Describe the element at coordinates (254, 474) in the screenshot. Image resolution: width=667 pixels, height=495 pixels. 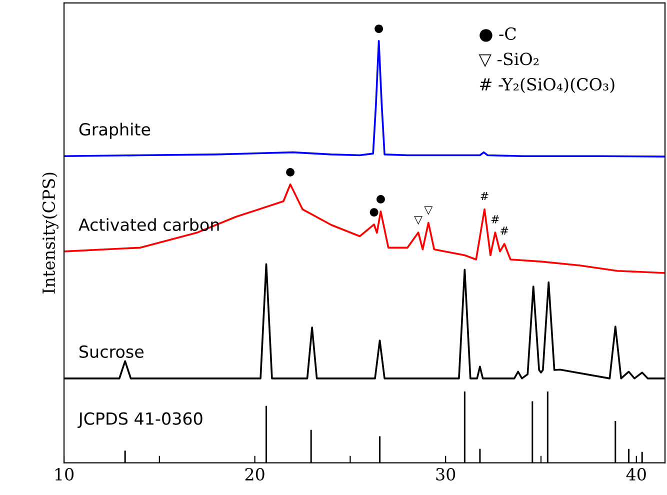
I see `x-tick-label: 20` at that location.